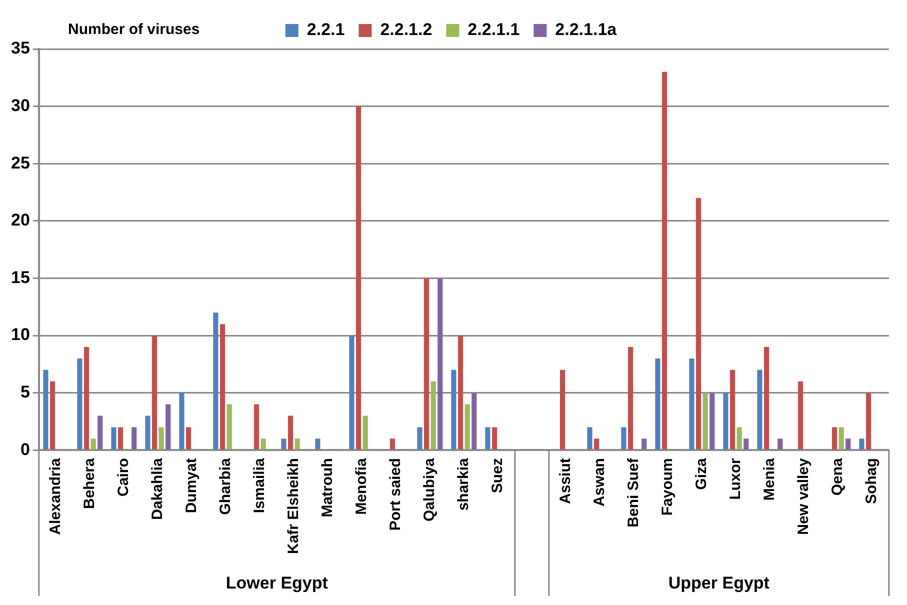 This screenshot has height=605, width=907. What do you see at coordinates (293, 506) in the screenshot?
I see `x-tick-label: Kafr Elsheikh` at bounding box center [293, 506].